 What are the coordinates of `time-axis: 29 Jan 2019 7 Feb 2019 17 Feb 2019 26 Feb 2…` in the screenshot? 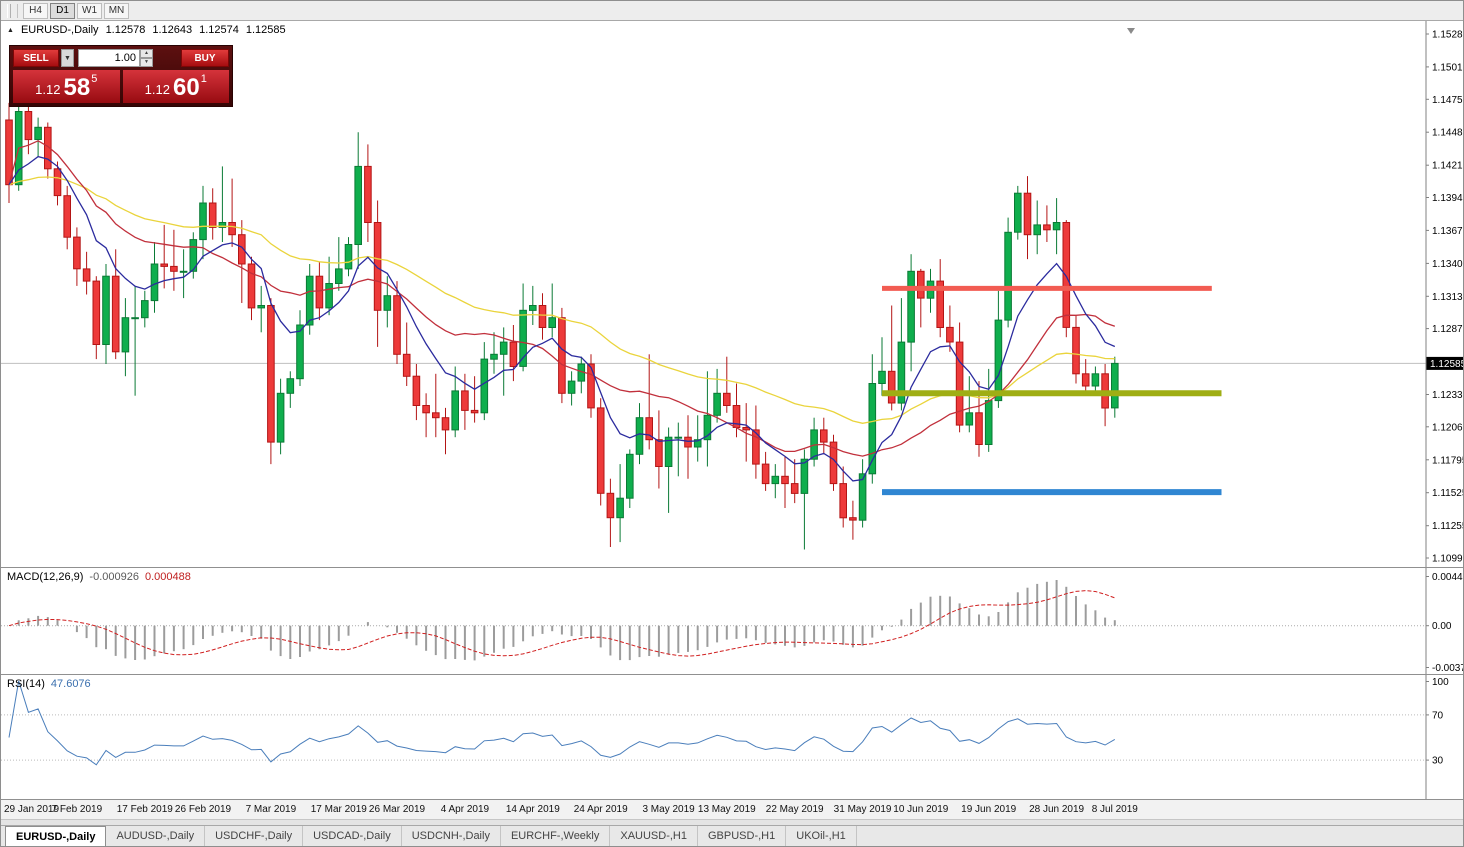 It's located at (732, 809).